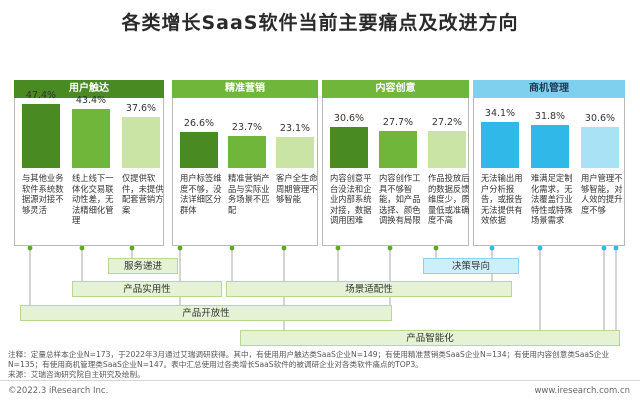  Describe the element at coordinates (552, 199) in the screenshot. I see `pain-point-description: 难满足定制化需求，无法覆盖行业特性或特殊场景需求` at that location.